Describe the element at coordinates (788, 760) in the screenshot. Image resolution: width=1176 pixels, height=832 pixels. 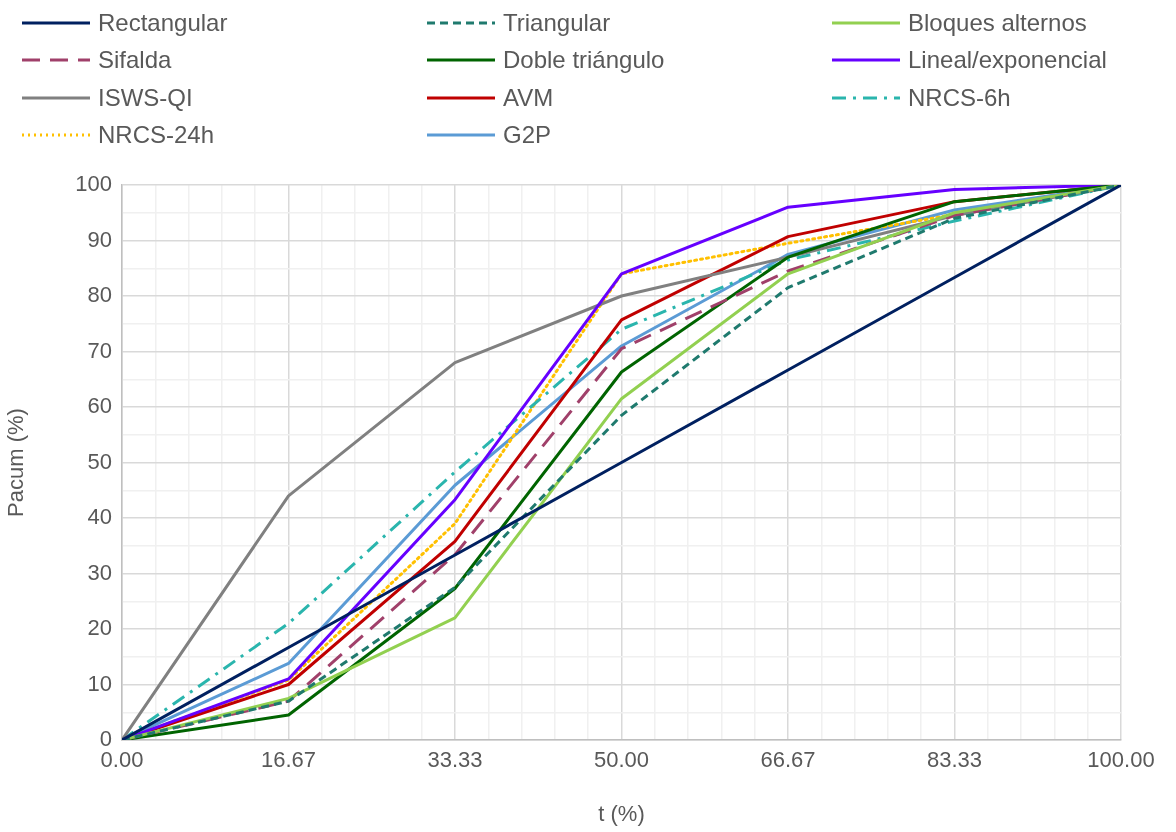
I see `x-tick-label: 66.67` at that location.